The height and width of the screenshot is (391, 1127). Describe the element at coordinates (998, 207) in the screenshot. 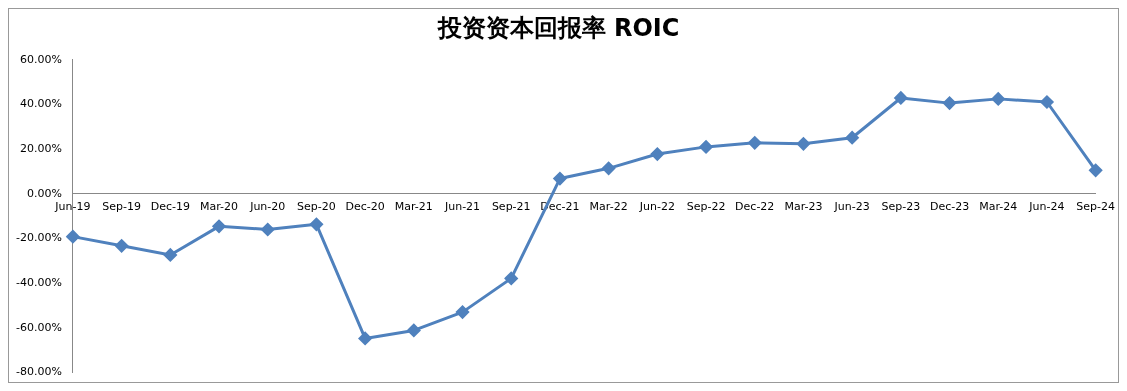

I see `x-tick-label: Mar-24` at that location.